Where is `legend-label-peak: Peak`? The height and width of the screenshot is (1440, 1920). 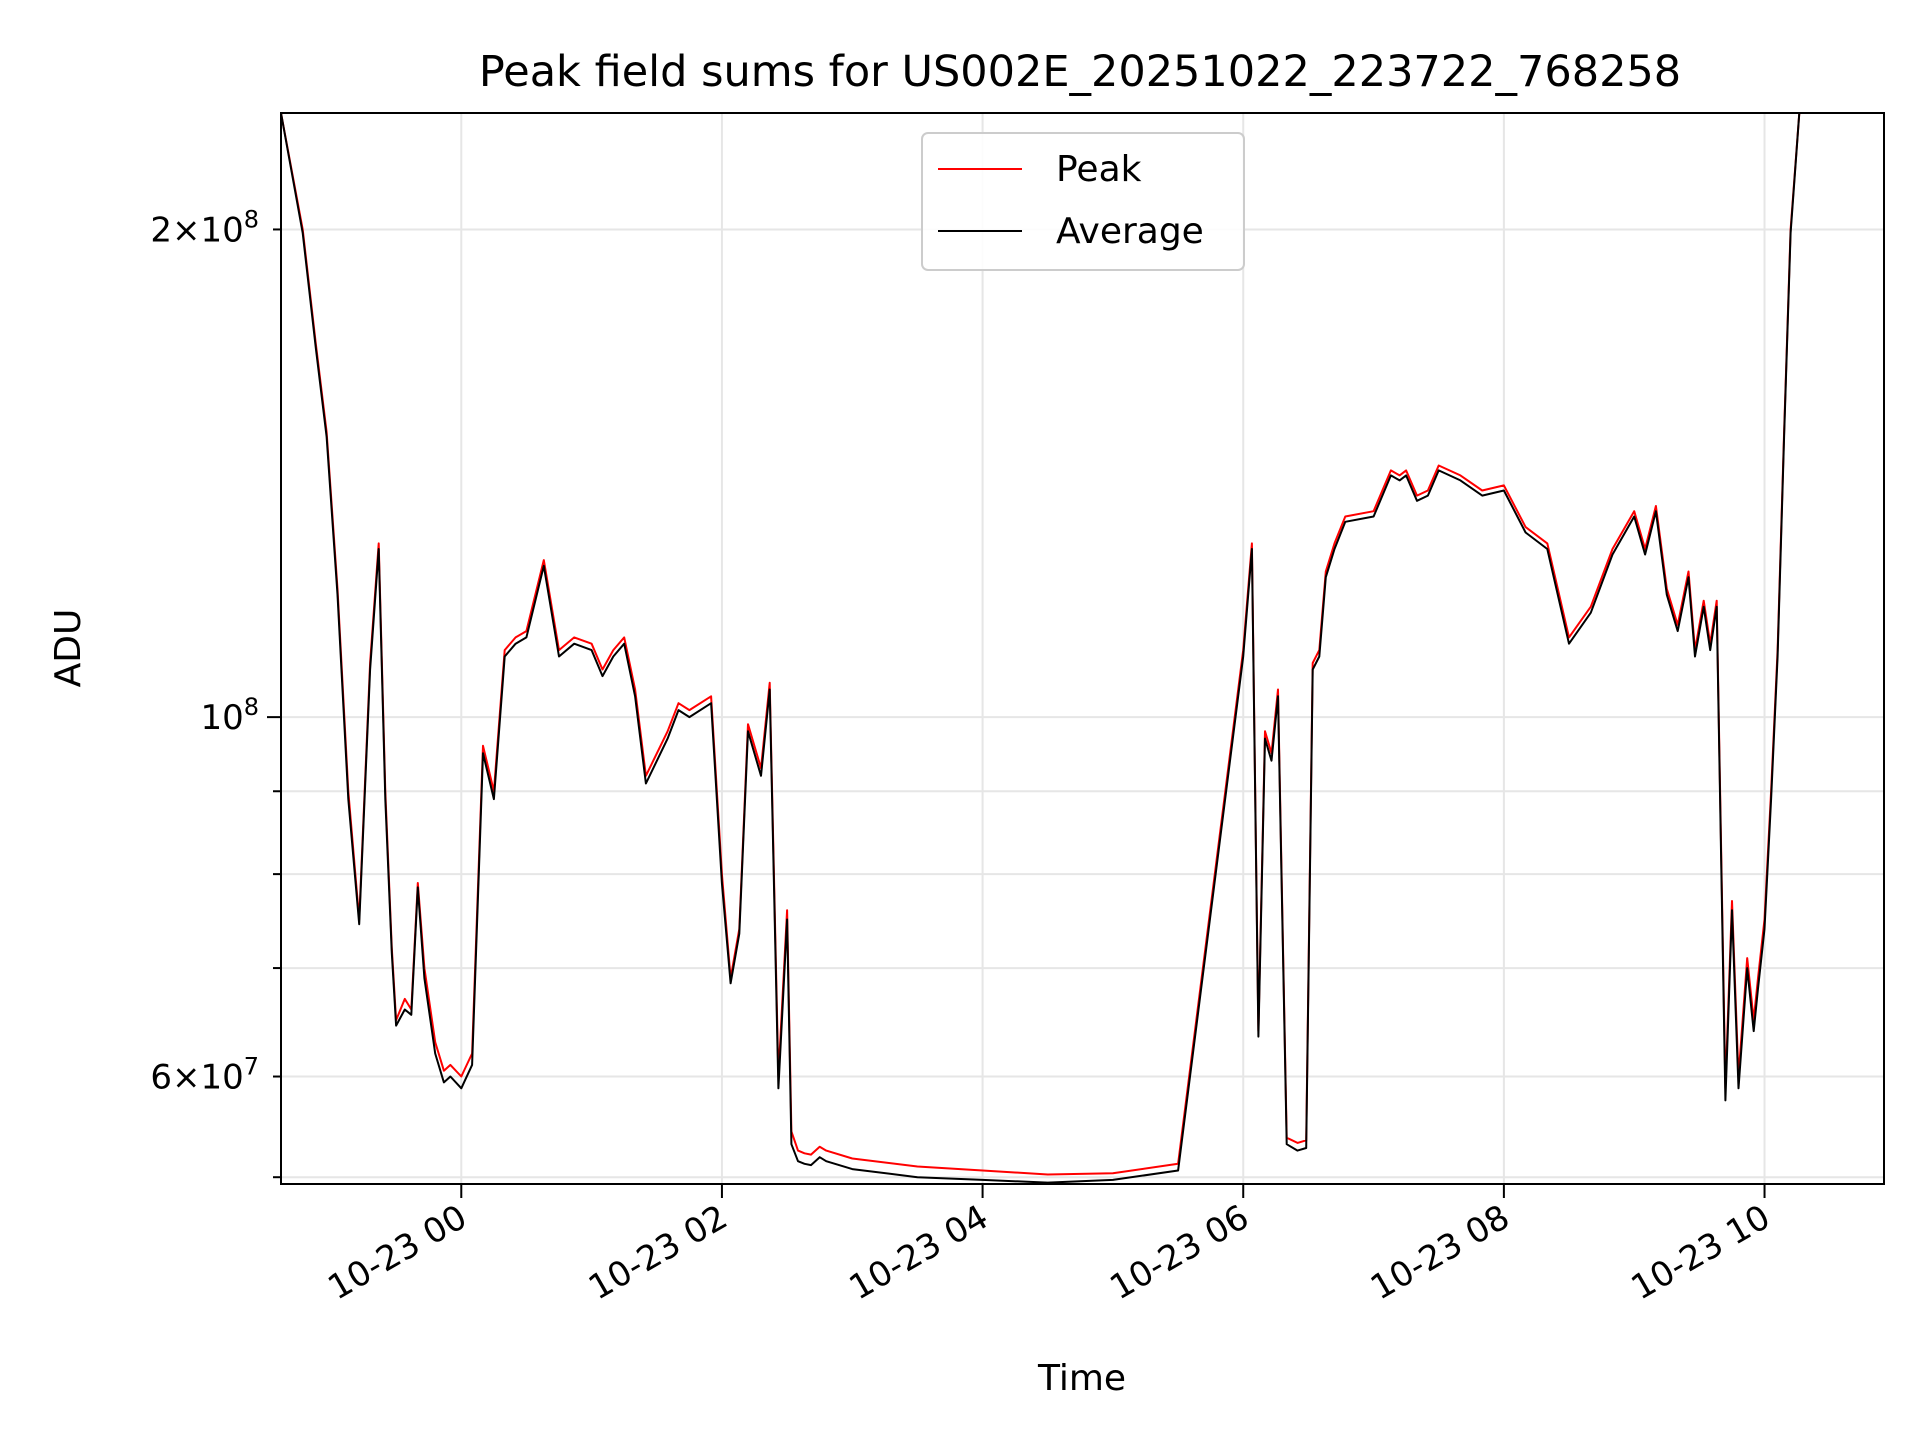
legend-label-peak: Peak is located at coordinates (1099, 169).